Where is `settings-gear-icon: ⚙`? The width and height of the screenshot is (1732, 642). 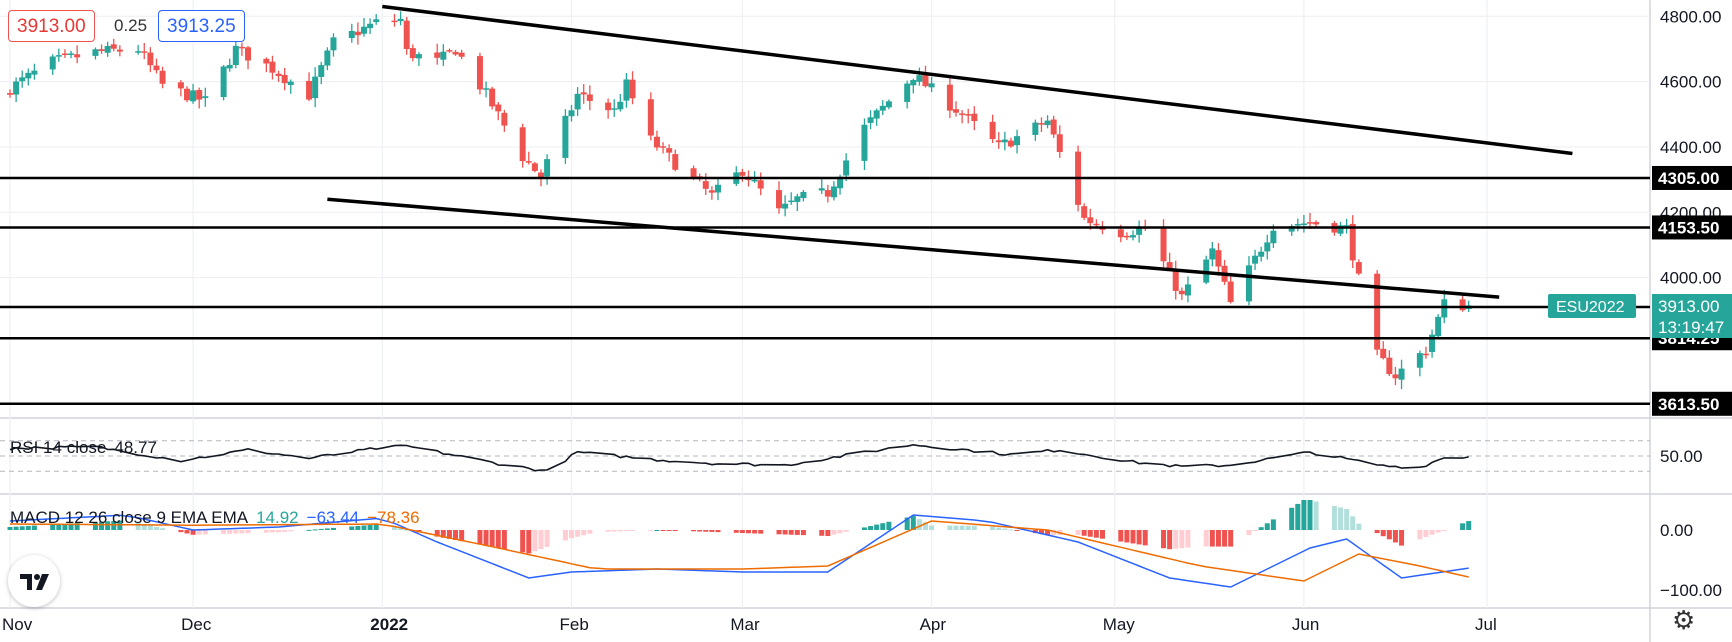
settings-gear-icon: ⚙ is located at coordinates (1684, 621).